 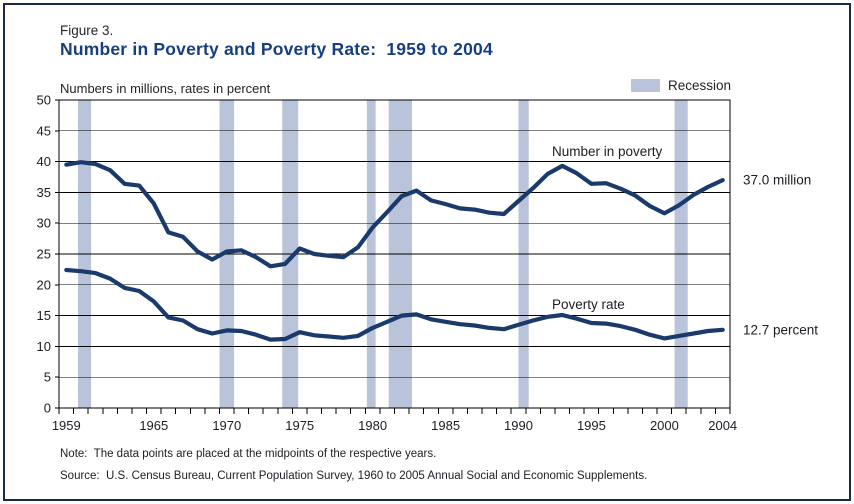 I want to click on x-axis-label: 1995, so click(x=591, y=425).